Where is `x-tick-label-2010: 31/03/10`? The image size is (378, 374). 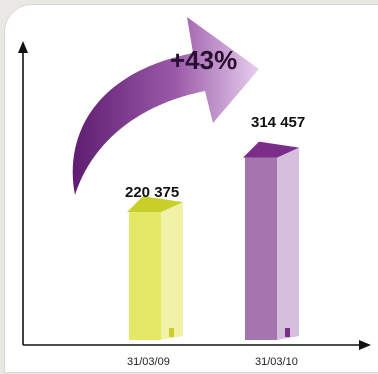 x-tick-label-2010: 31/03/10 is located at coordinates (276, 362).